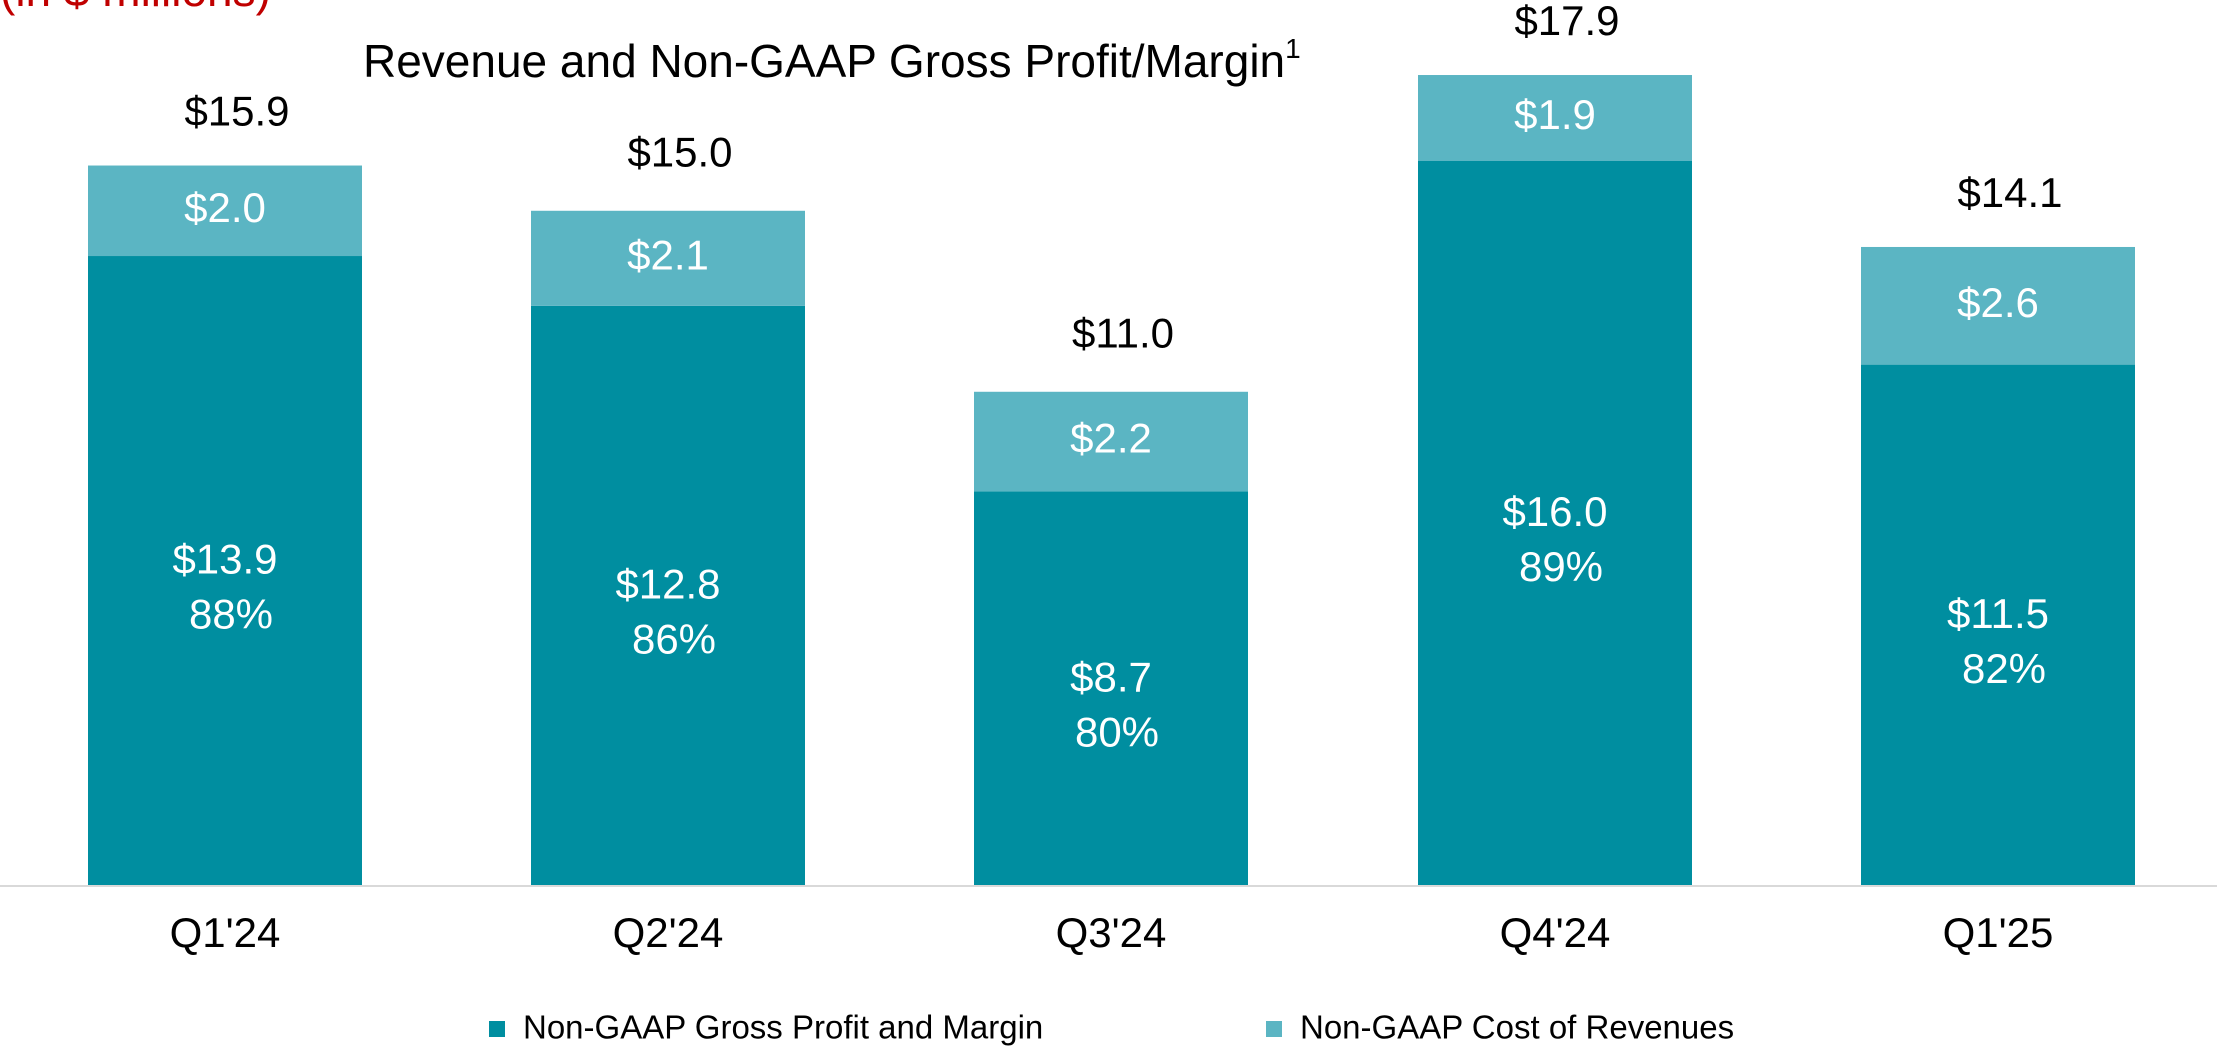 The width and height of the screenshot is (2217, 1047). What do you see at coordinates (2009, 192) in the screenshot?
I see `total-label: $14.1` at bounding box center [2009, 192].